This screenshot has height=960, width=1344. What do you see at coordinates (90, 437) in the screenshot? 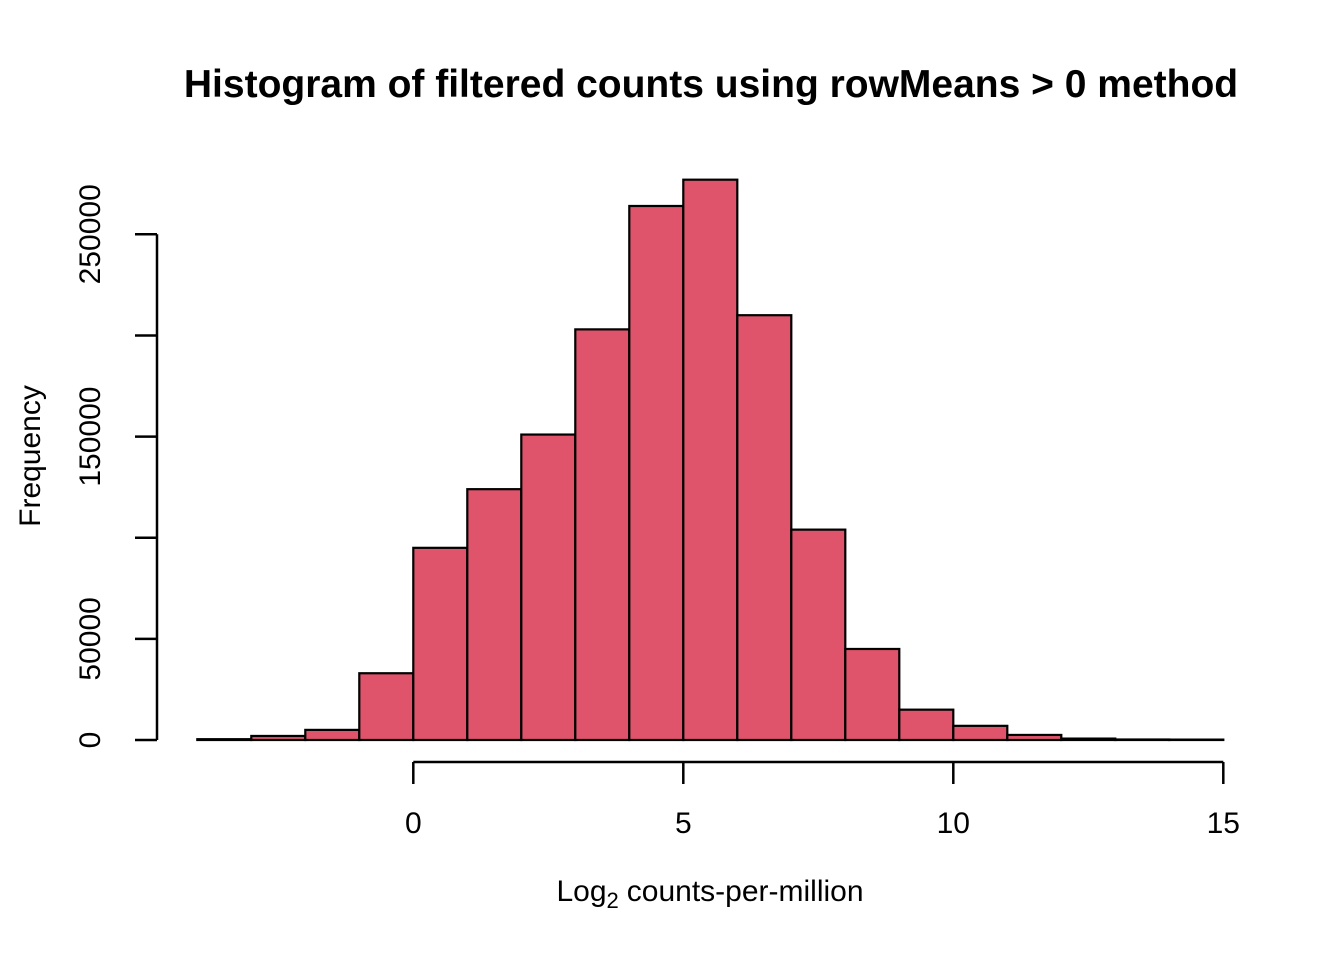
I see `y-axis-tick-label: 150000` at bounding box center [90, 437].